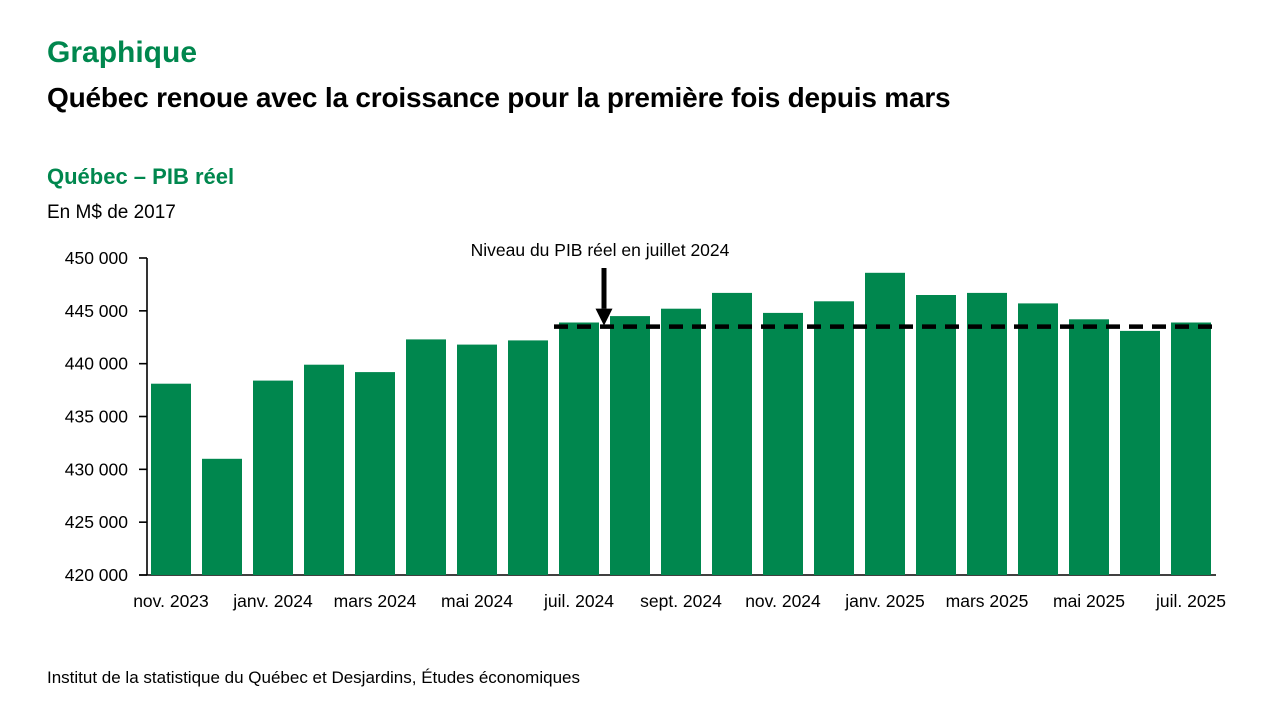 This screenshot has height=720, width=1280. What do you see at coordinates (97, 311) in the screenshot?
I see `y-tick-label: 445 000` at bounding box center [97, 311].